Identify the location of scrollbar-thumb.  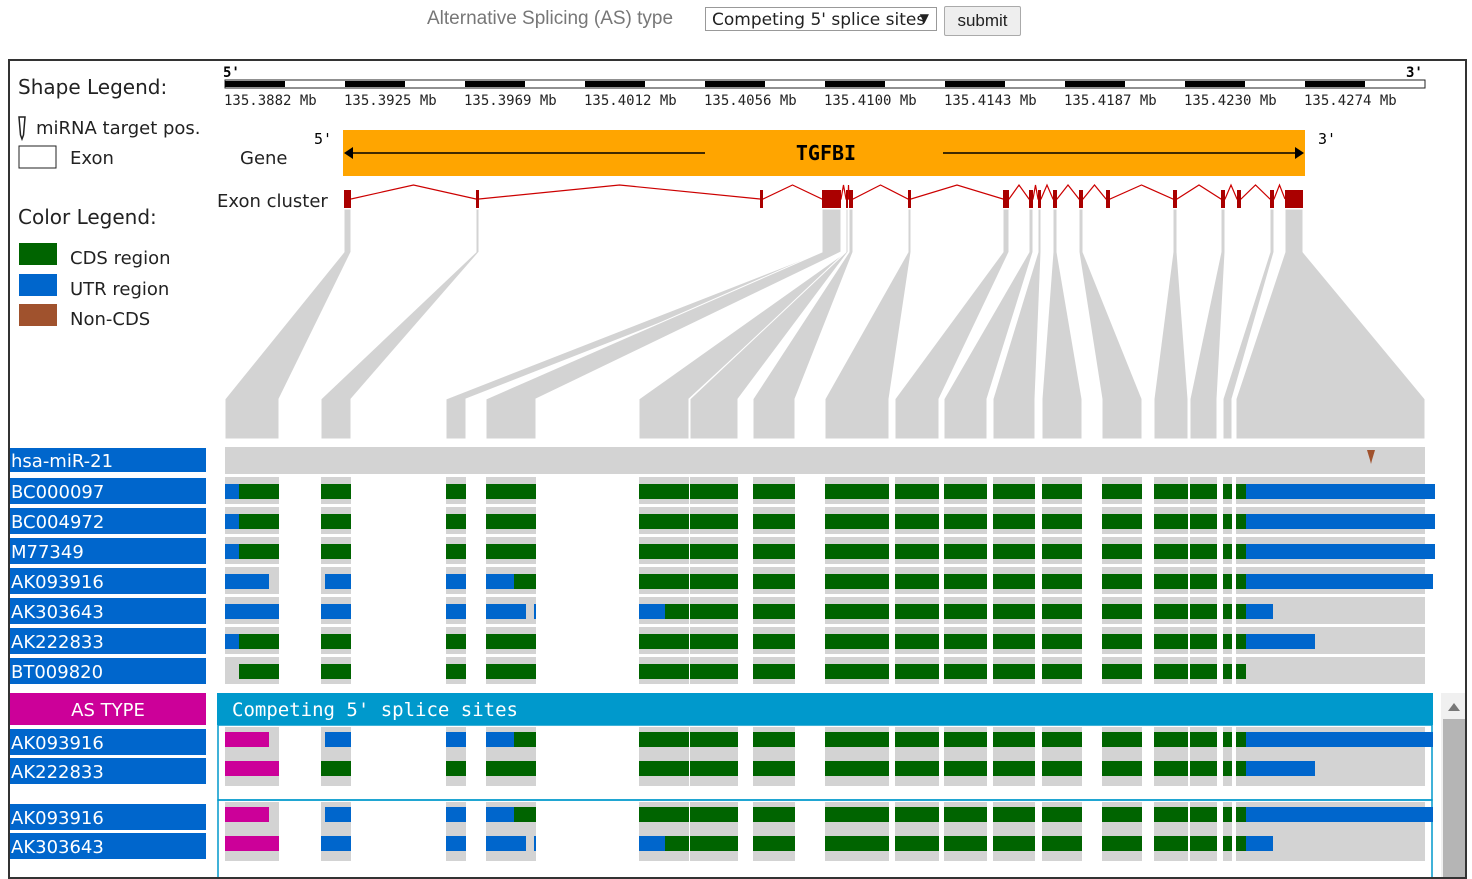
(1454, 799).